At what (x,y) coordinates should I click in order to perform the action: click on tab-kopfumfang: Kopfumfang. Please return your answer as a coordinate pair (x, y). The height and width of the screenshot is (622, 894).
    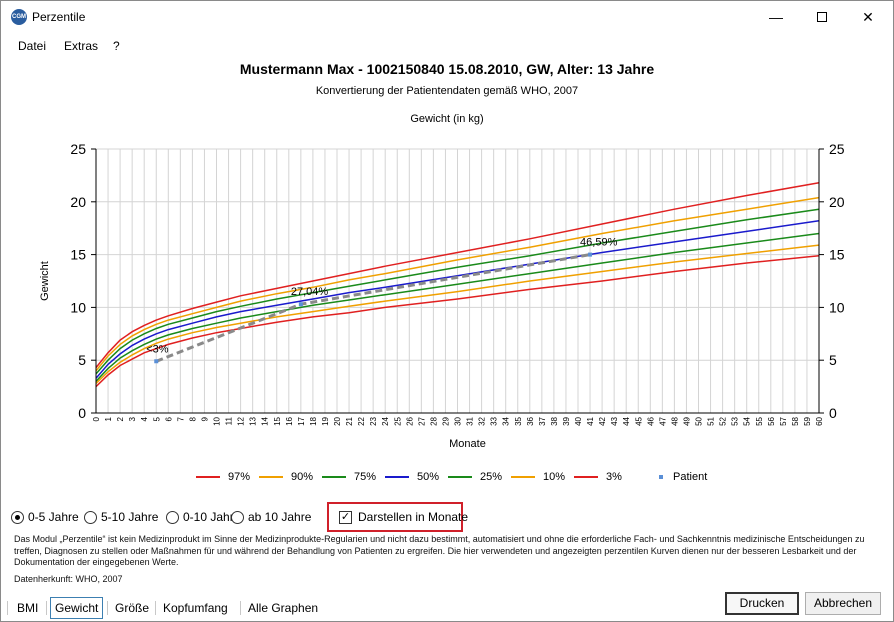
    Looking at the image, I should click on (195, 608).